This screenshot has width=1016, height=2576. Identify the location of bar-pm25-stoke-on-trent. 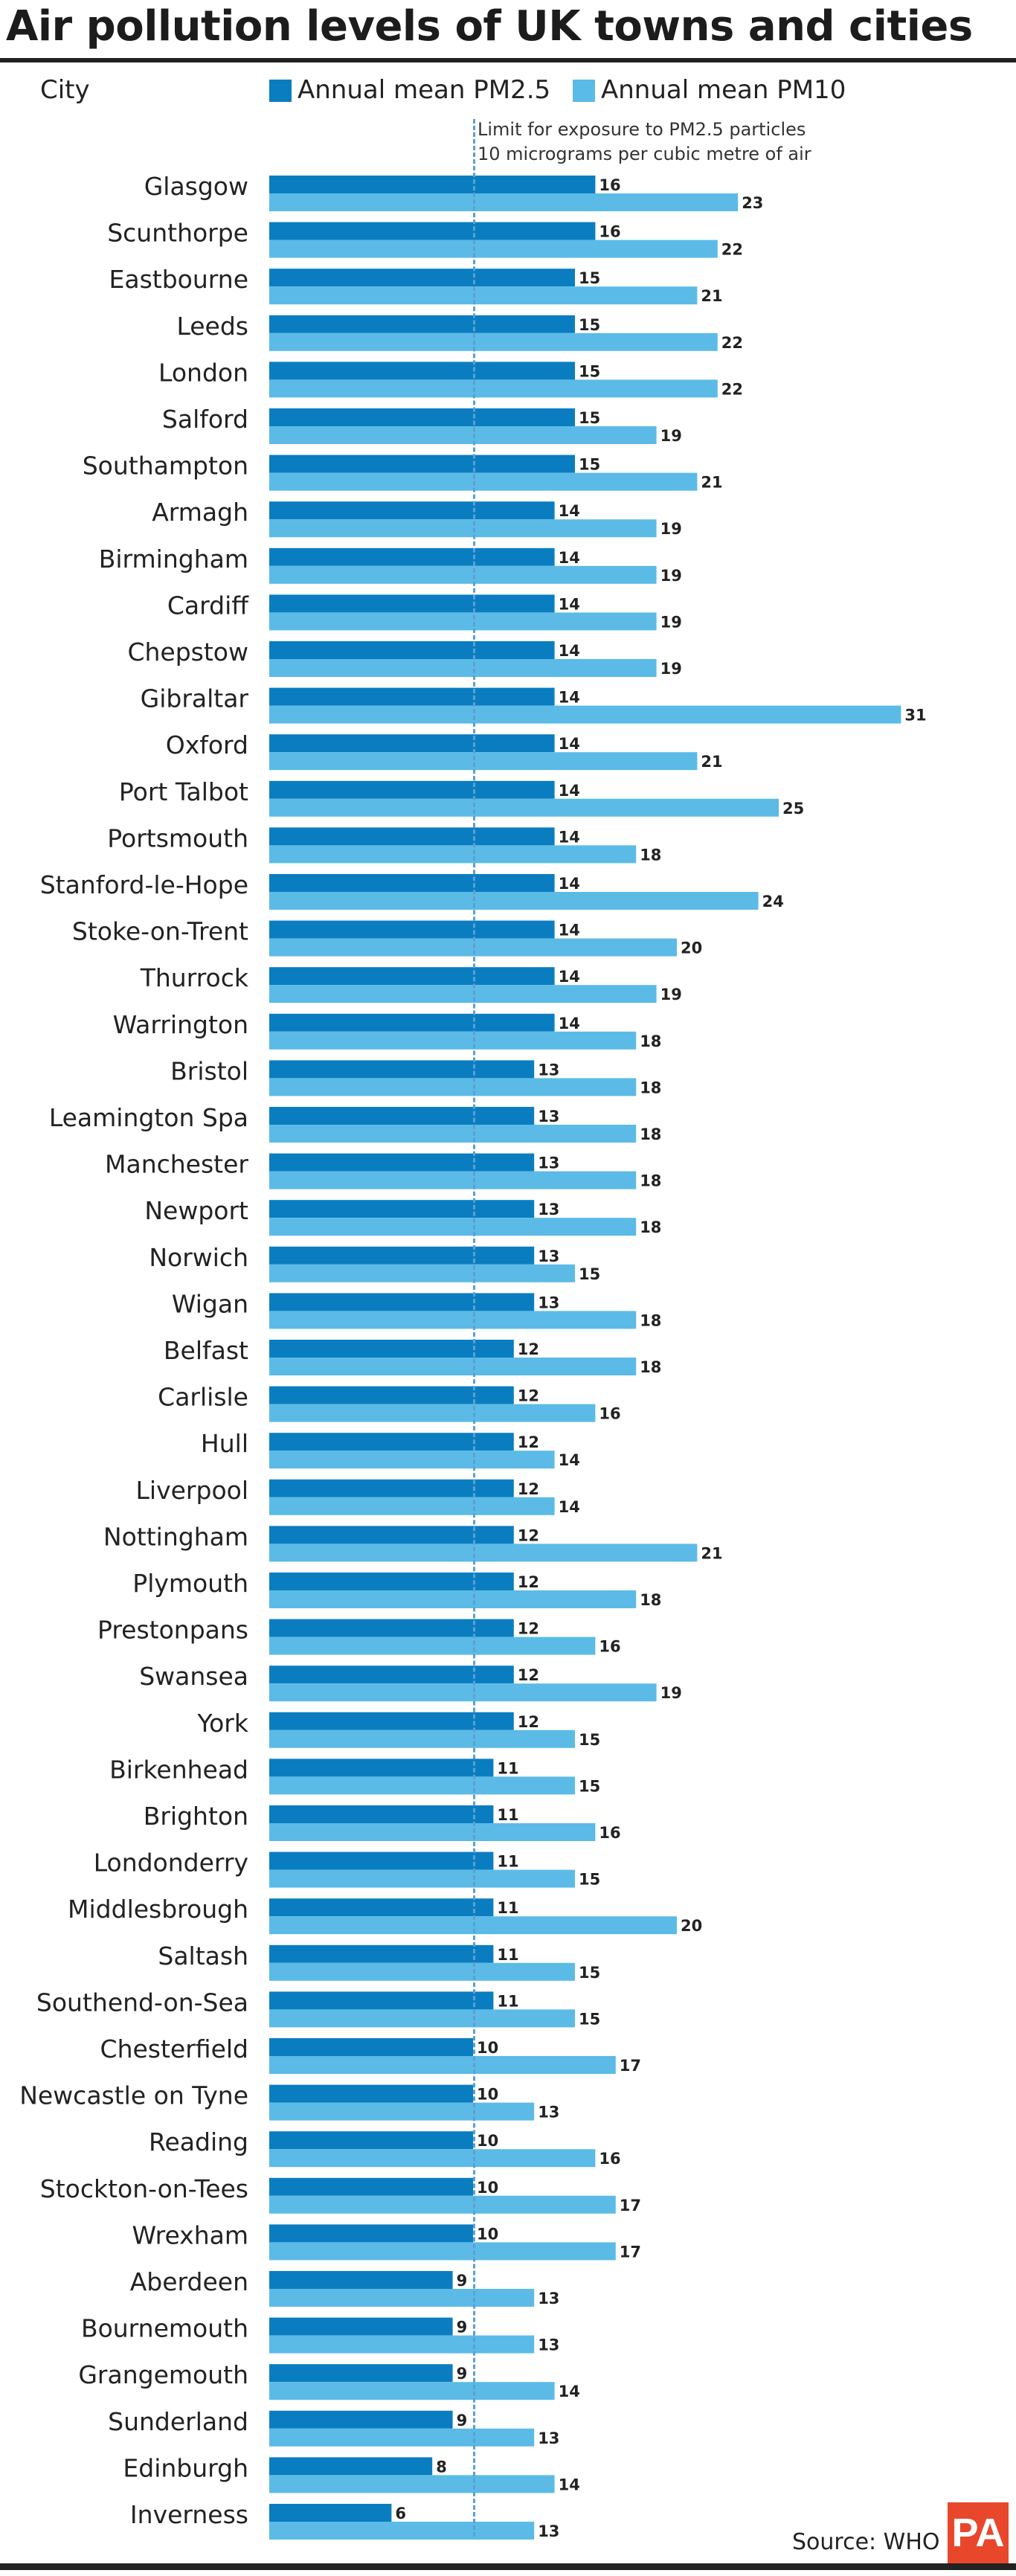
(412, 929).